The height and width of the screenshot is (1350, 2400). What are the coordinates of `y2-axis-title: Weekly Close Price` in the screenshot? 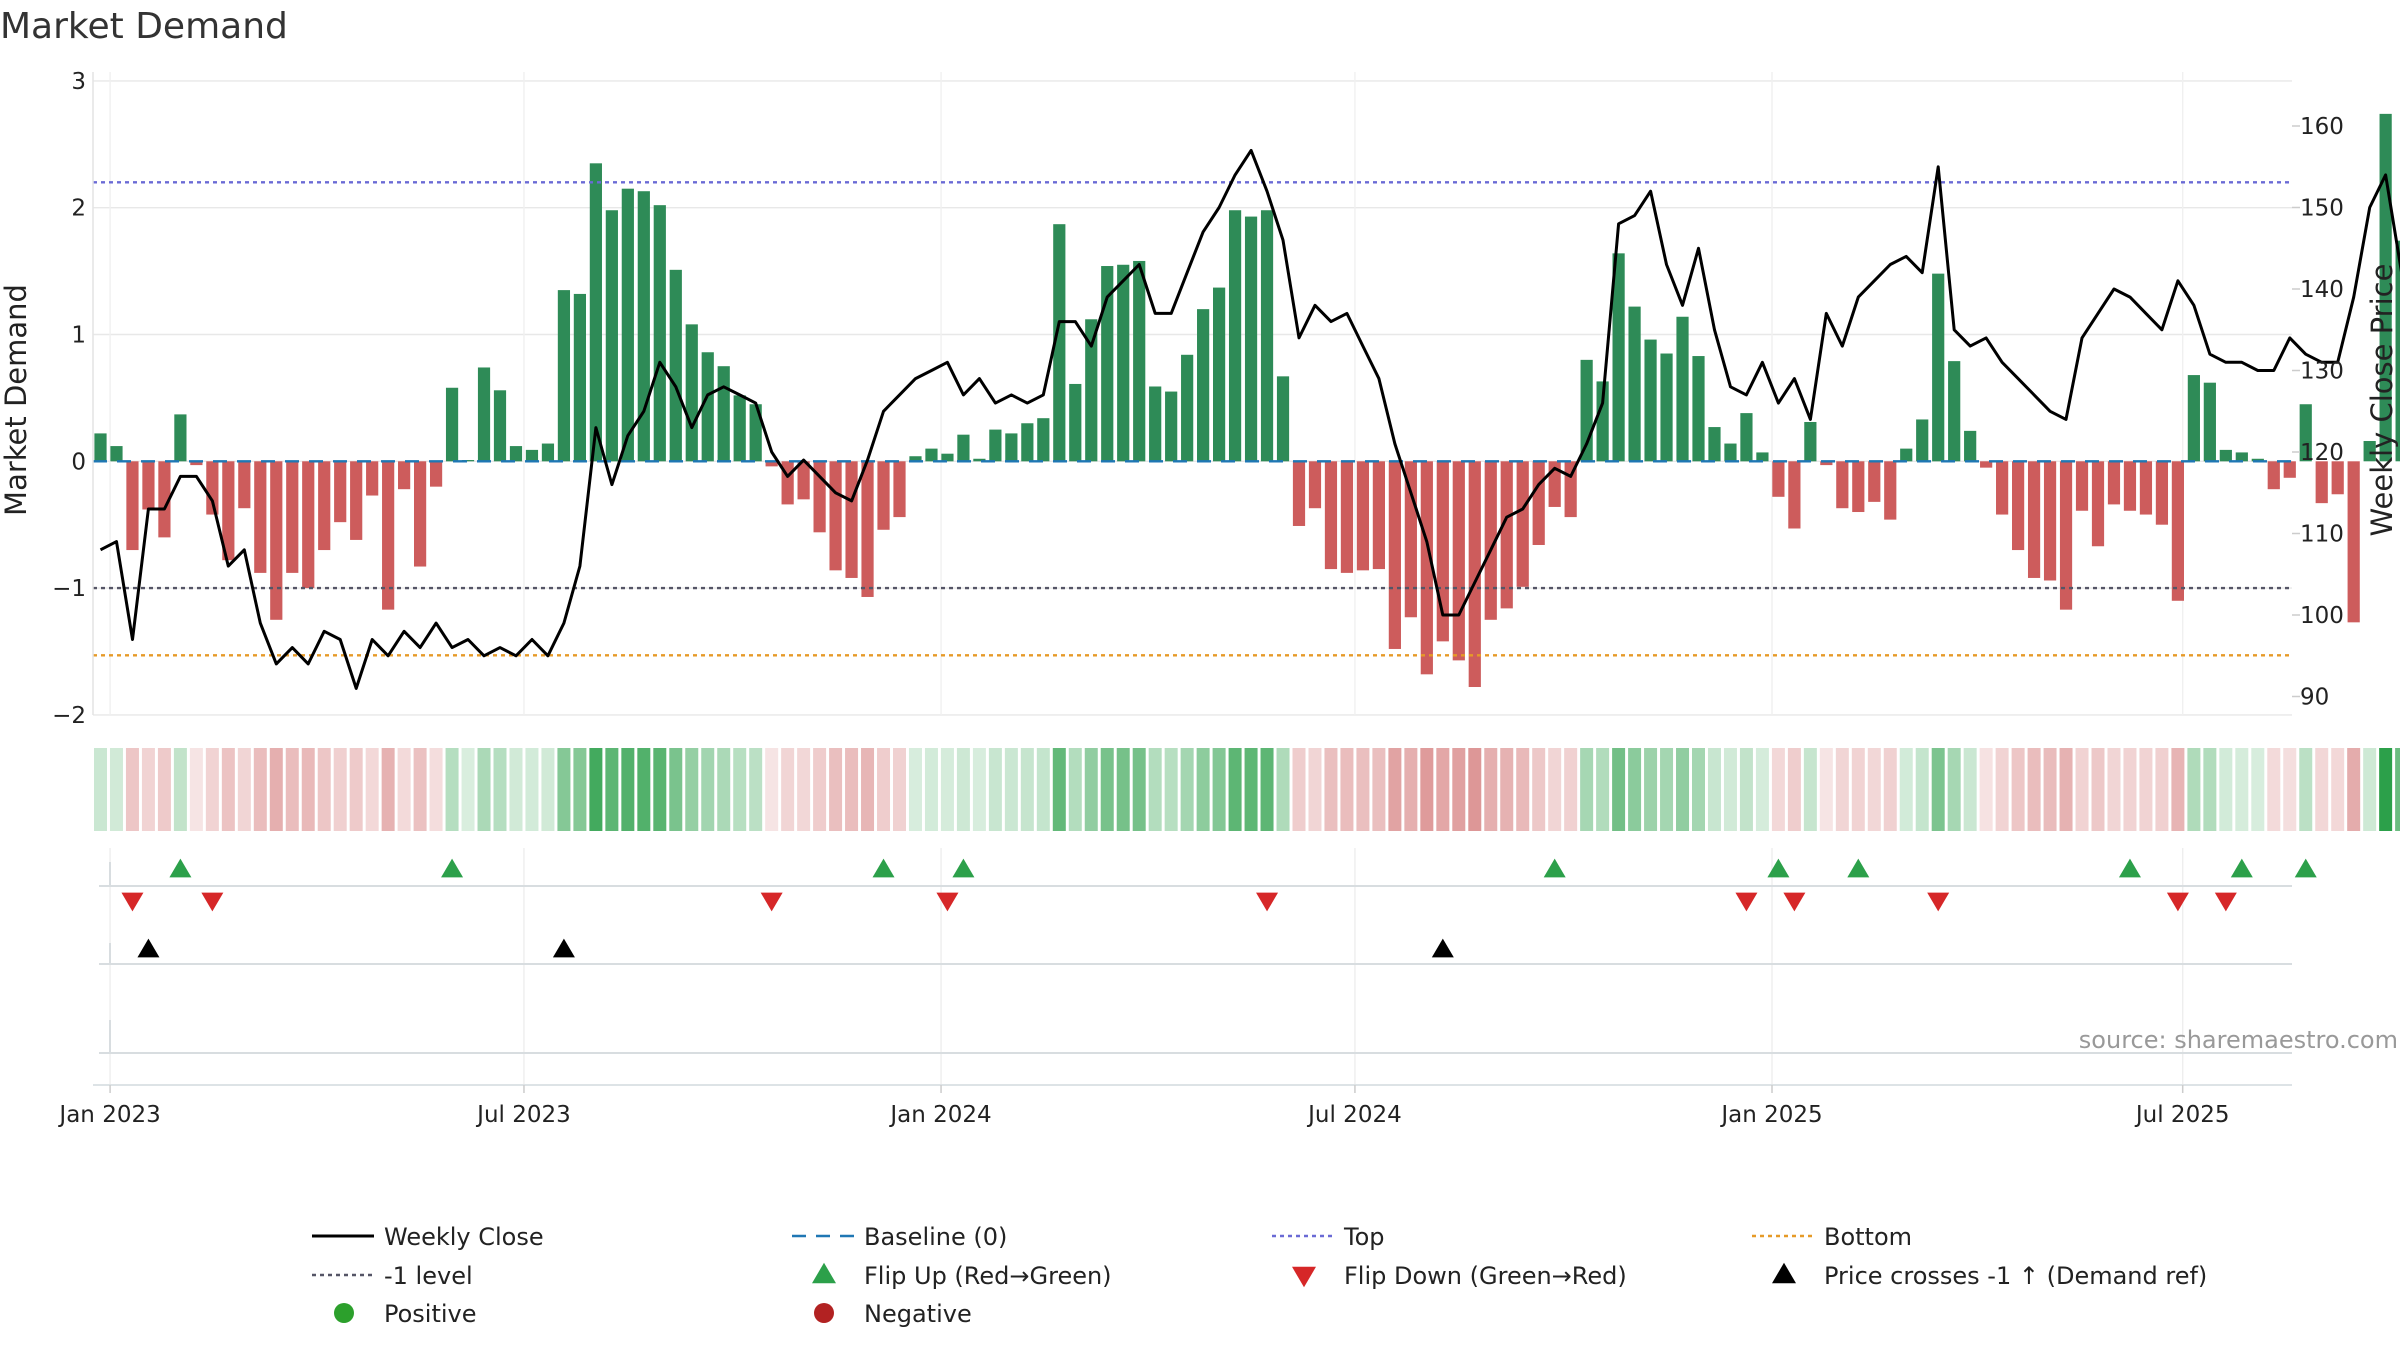 It's located at (2382, 400).